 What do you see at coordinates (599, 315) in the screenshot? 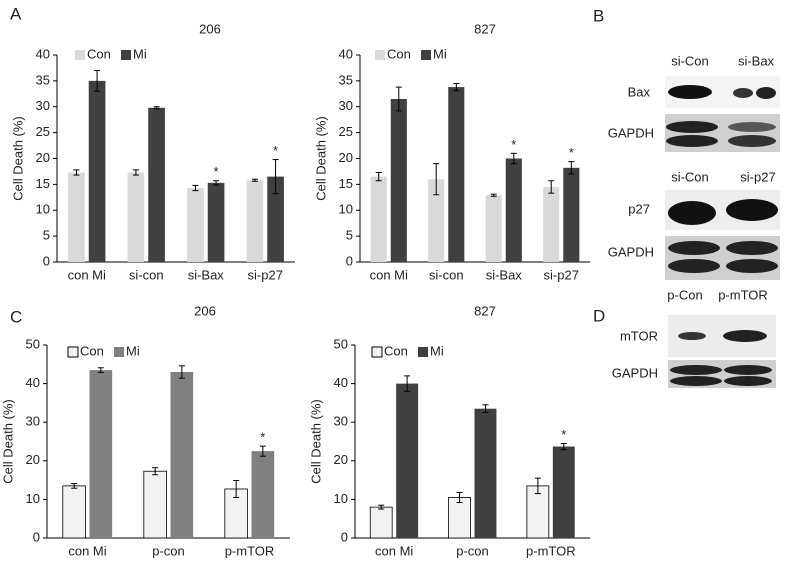
I see `panel-label: D` at bounding box center [599, 315].